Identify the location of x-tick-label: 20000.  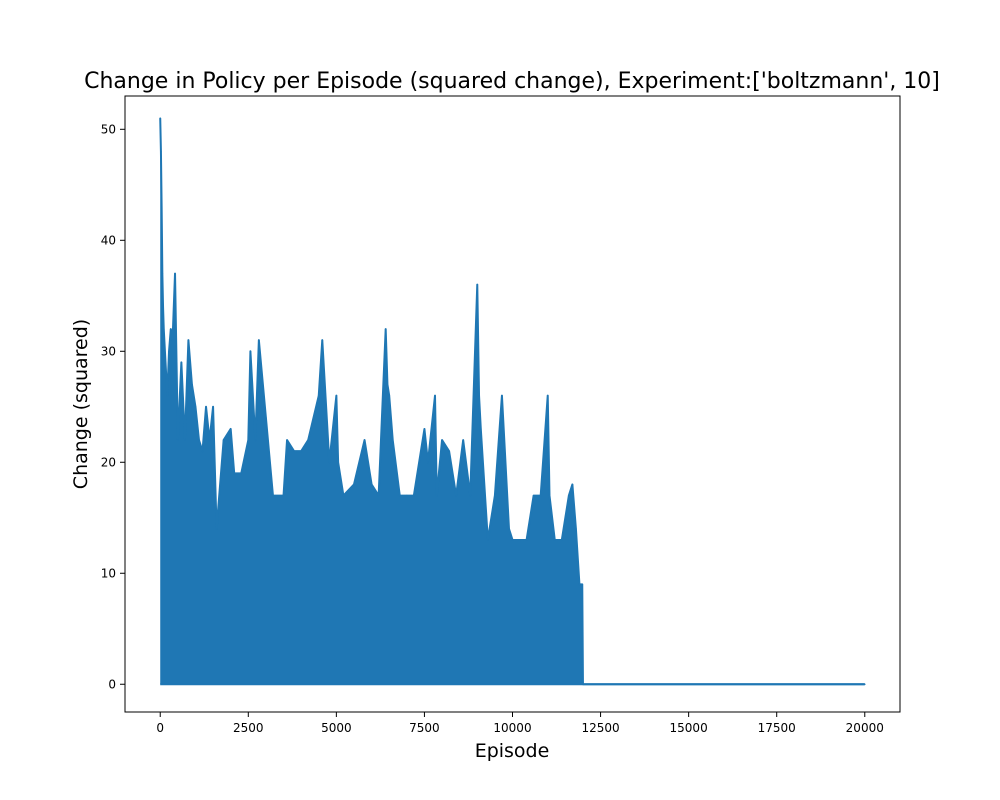
(865, 728).